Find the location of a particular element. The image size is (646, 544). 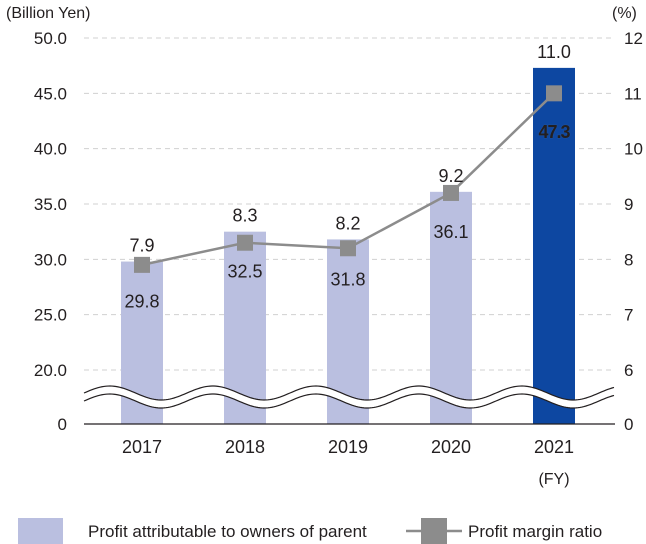

left-tick-label: 45.0 is located at coordinates (50, 93).